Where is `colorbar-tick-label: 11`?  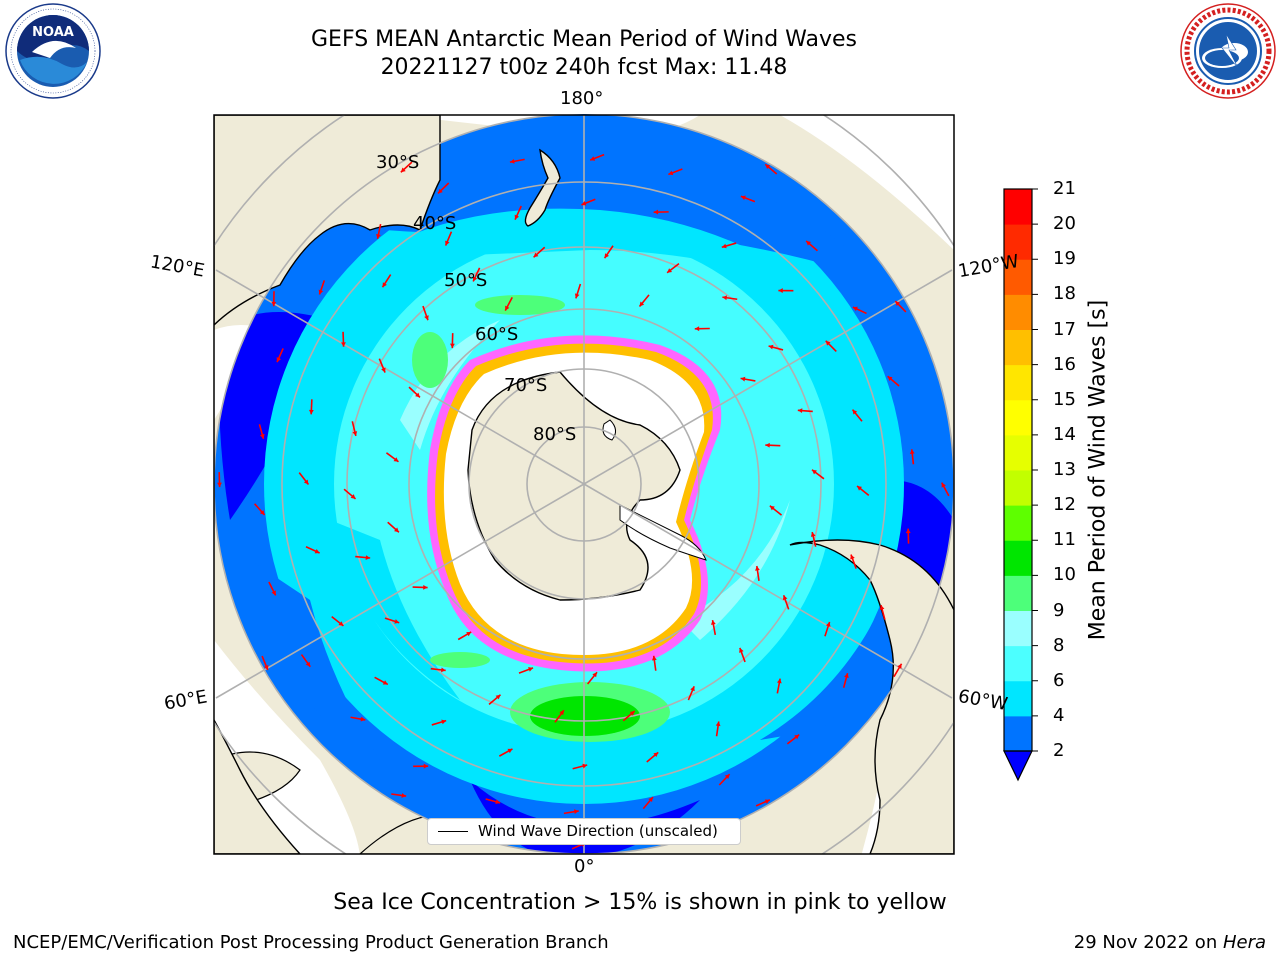
colorbar-tick-label: 11 is located at coordinates (1064, 540).